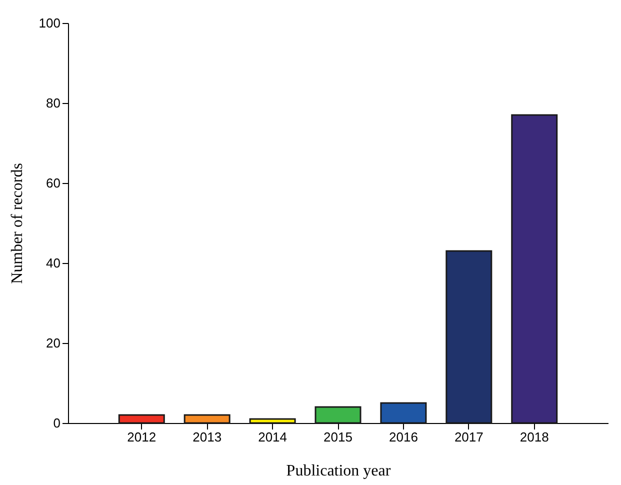 This screenshot has width=621, height=485. I want to click on x-tick-label: 2018, so click(534, 437).